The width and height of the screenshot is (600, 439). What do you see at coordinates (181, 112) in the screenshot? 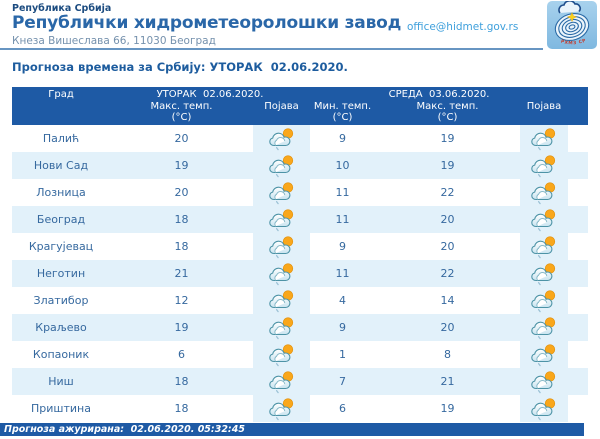
I see `col-header-day1-max: Макс. темп. (°C)` at bounding box center [181, 112].